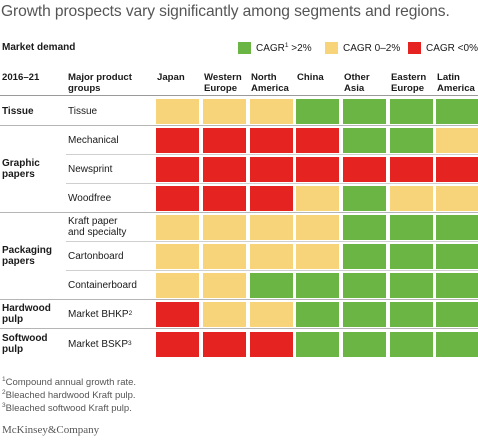 This screenshot has width=478, height=441. Describe the element at coordinates (357, 83) in the screenshot. I see `column-header-4: Other Asia` at that location.